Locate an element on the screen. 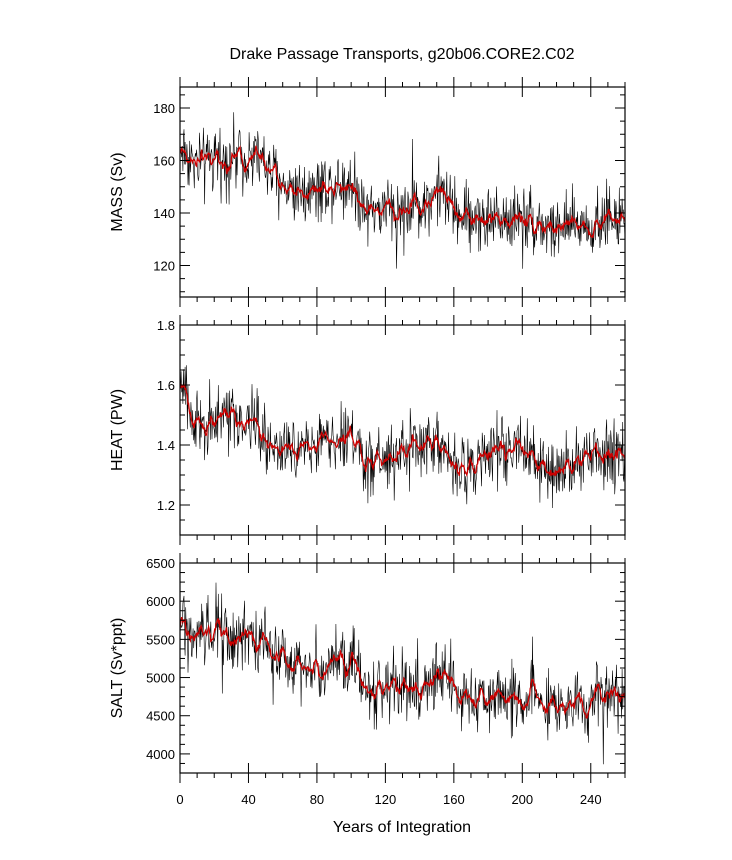  x-tick-label: 200 is located at coordinates (522, 799).